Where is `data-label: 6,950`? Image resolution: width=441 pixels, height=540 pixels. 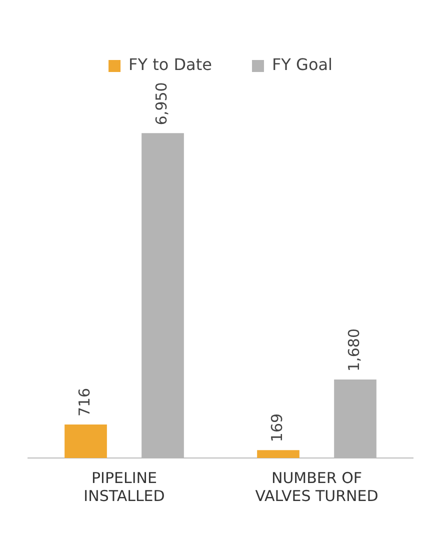 data-label: 6,950 is located at coordinates (161, 104).